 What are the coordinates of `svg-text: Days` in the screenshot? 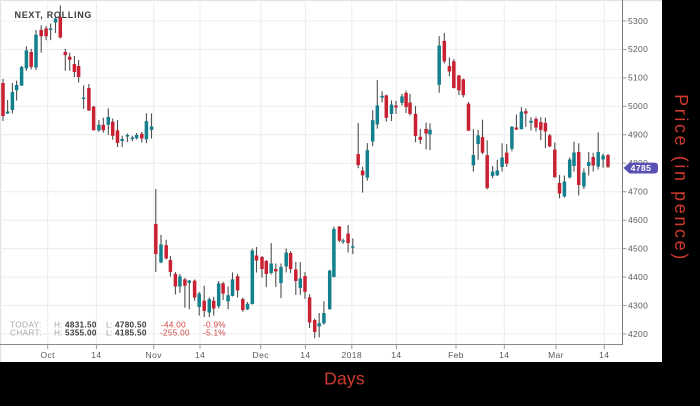 It's located at (344, 379).